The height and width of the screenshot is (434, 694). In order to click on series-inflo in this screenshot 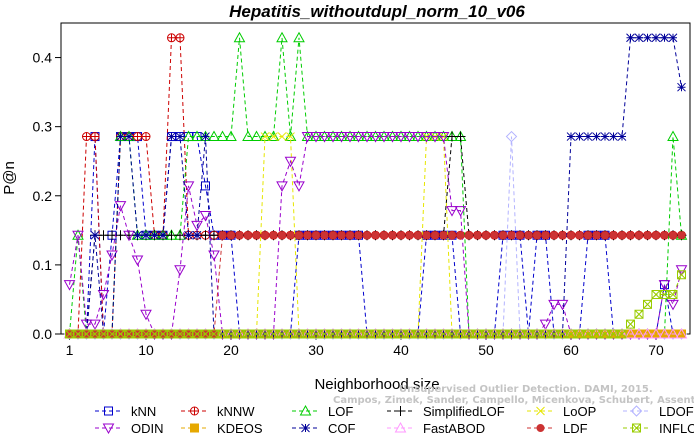, I will do `click(375, 304)`.